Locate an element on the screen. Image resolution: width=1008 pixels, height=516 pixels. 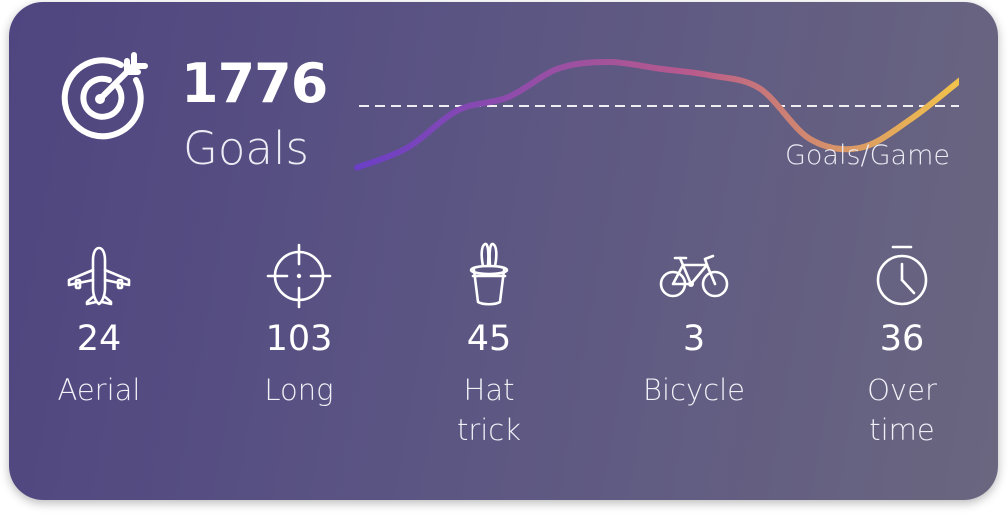
bicycle-icon is located at coordinates (694, 276).